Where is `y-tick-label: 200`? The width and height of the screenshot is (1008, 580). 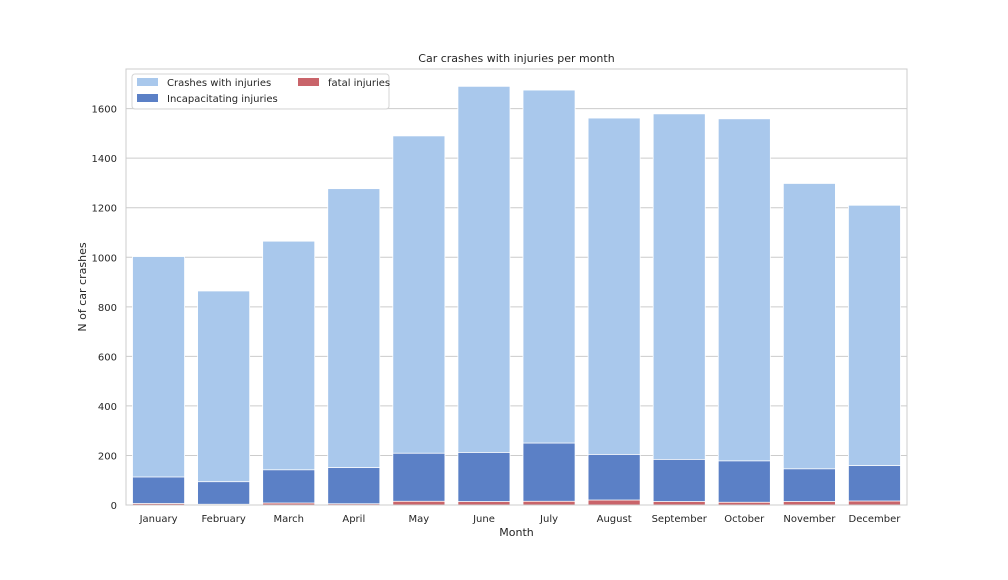 y-tick-label: 200 is located at coordinates (107, 456).